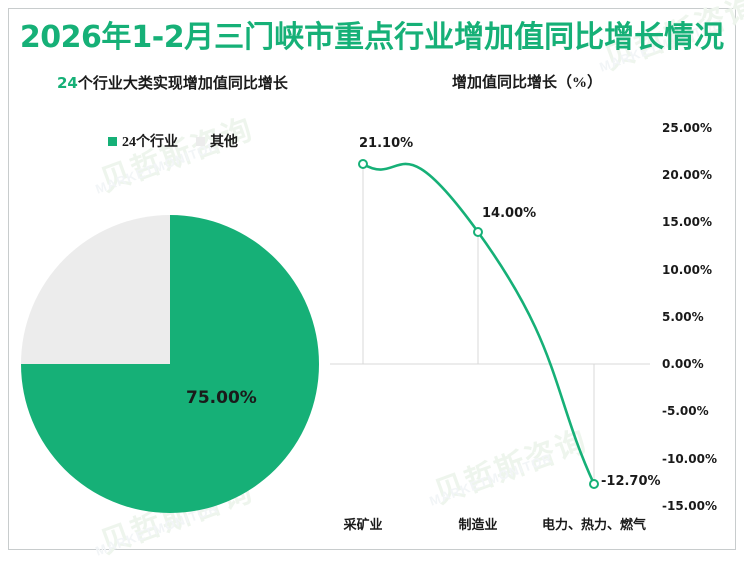 This screenshot has height=562, width=744. I want to click on pie-chart-subtitle: 24个行业大类实现增加值同比增长, so click(172, 83).